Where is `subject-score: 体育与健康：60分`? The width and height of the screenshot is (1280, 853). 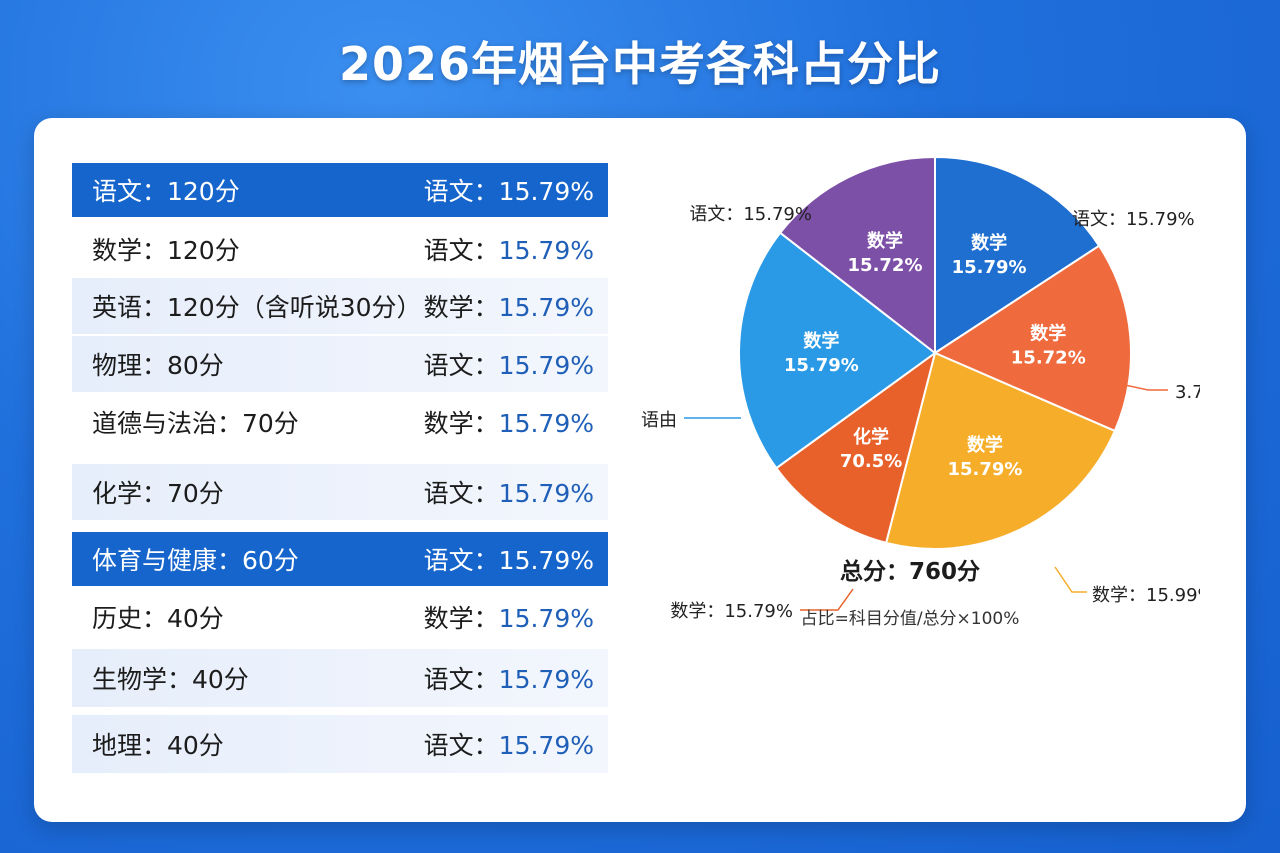 subject-score: 体育与健康：60分 is located at coordinates (195, 560).